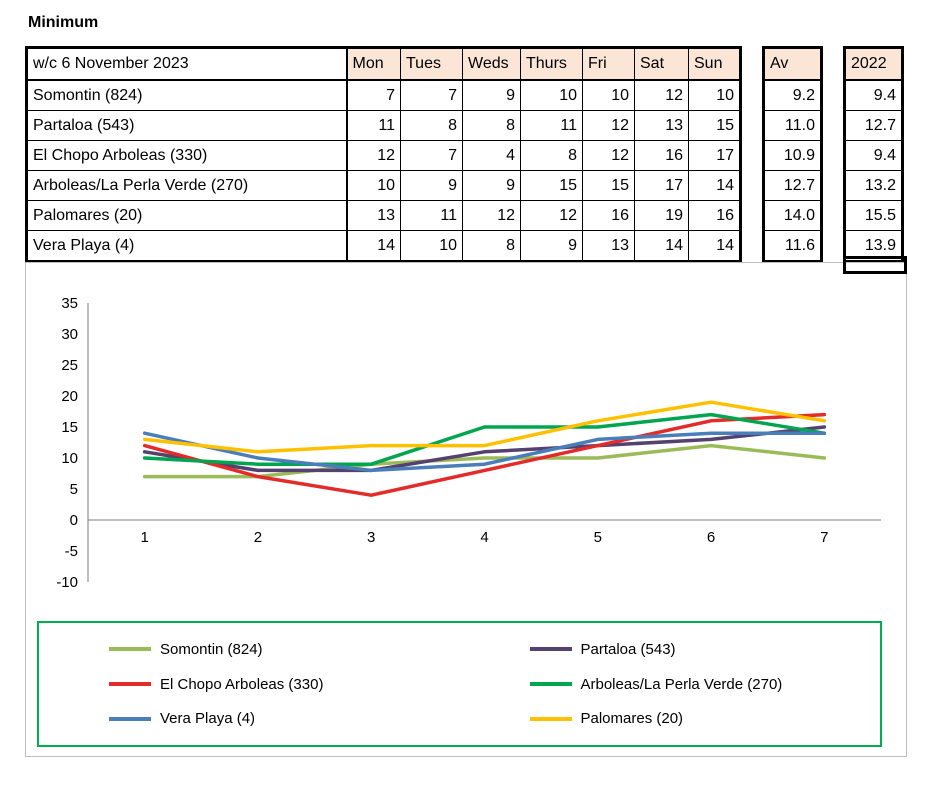  What do you see at coordinates (608, 64) in the screenshot?
I see `day-header-fri: Fri` at bounding box center [608, 64].